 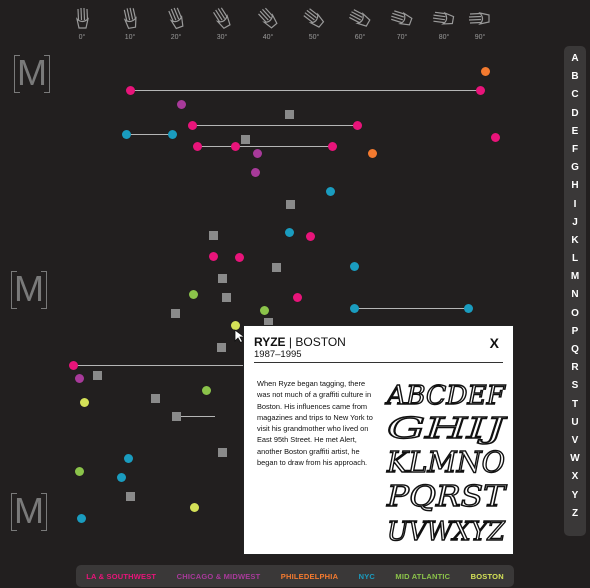 I want to click on alphabet-letter-m: M, so click(x=575, y=277).